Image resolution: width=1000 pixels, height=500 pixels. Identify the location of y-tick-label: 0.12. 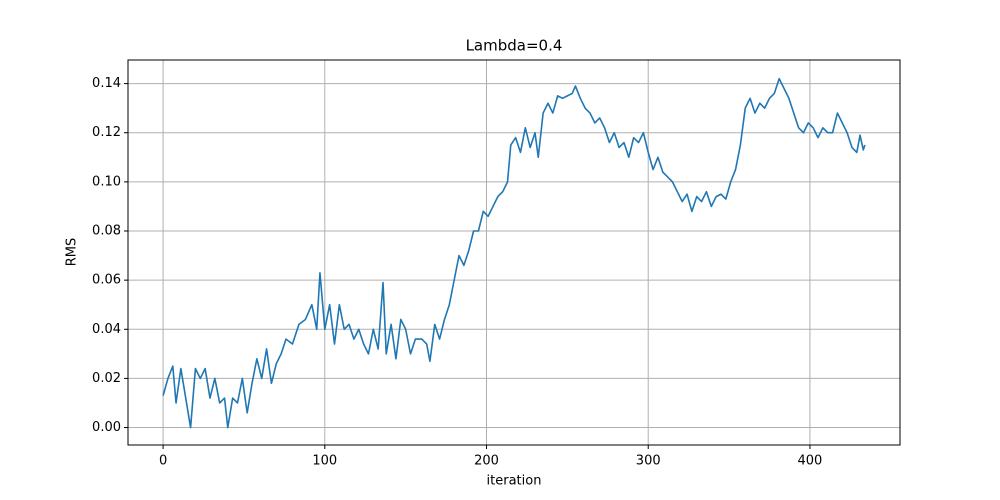
(106, 132).